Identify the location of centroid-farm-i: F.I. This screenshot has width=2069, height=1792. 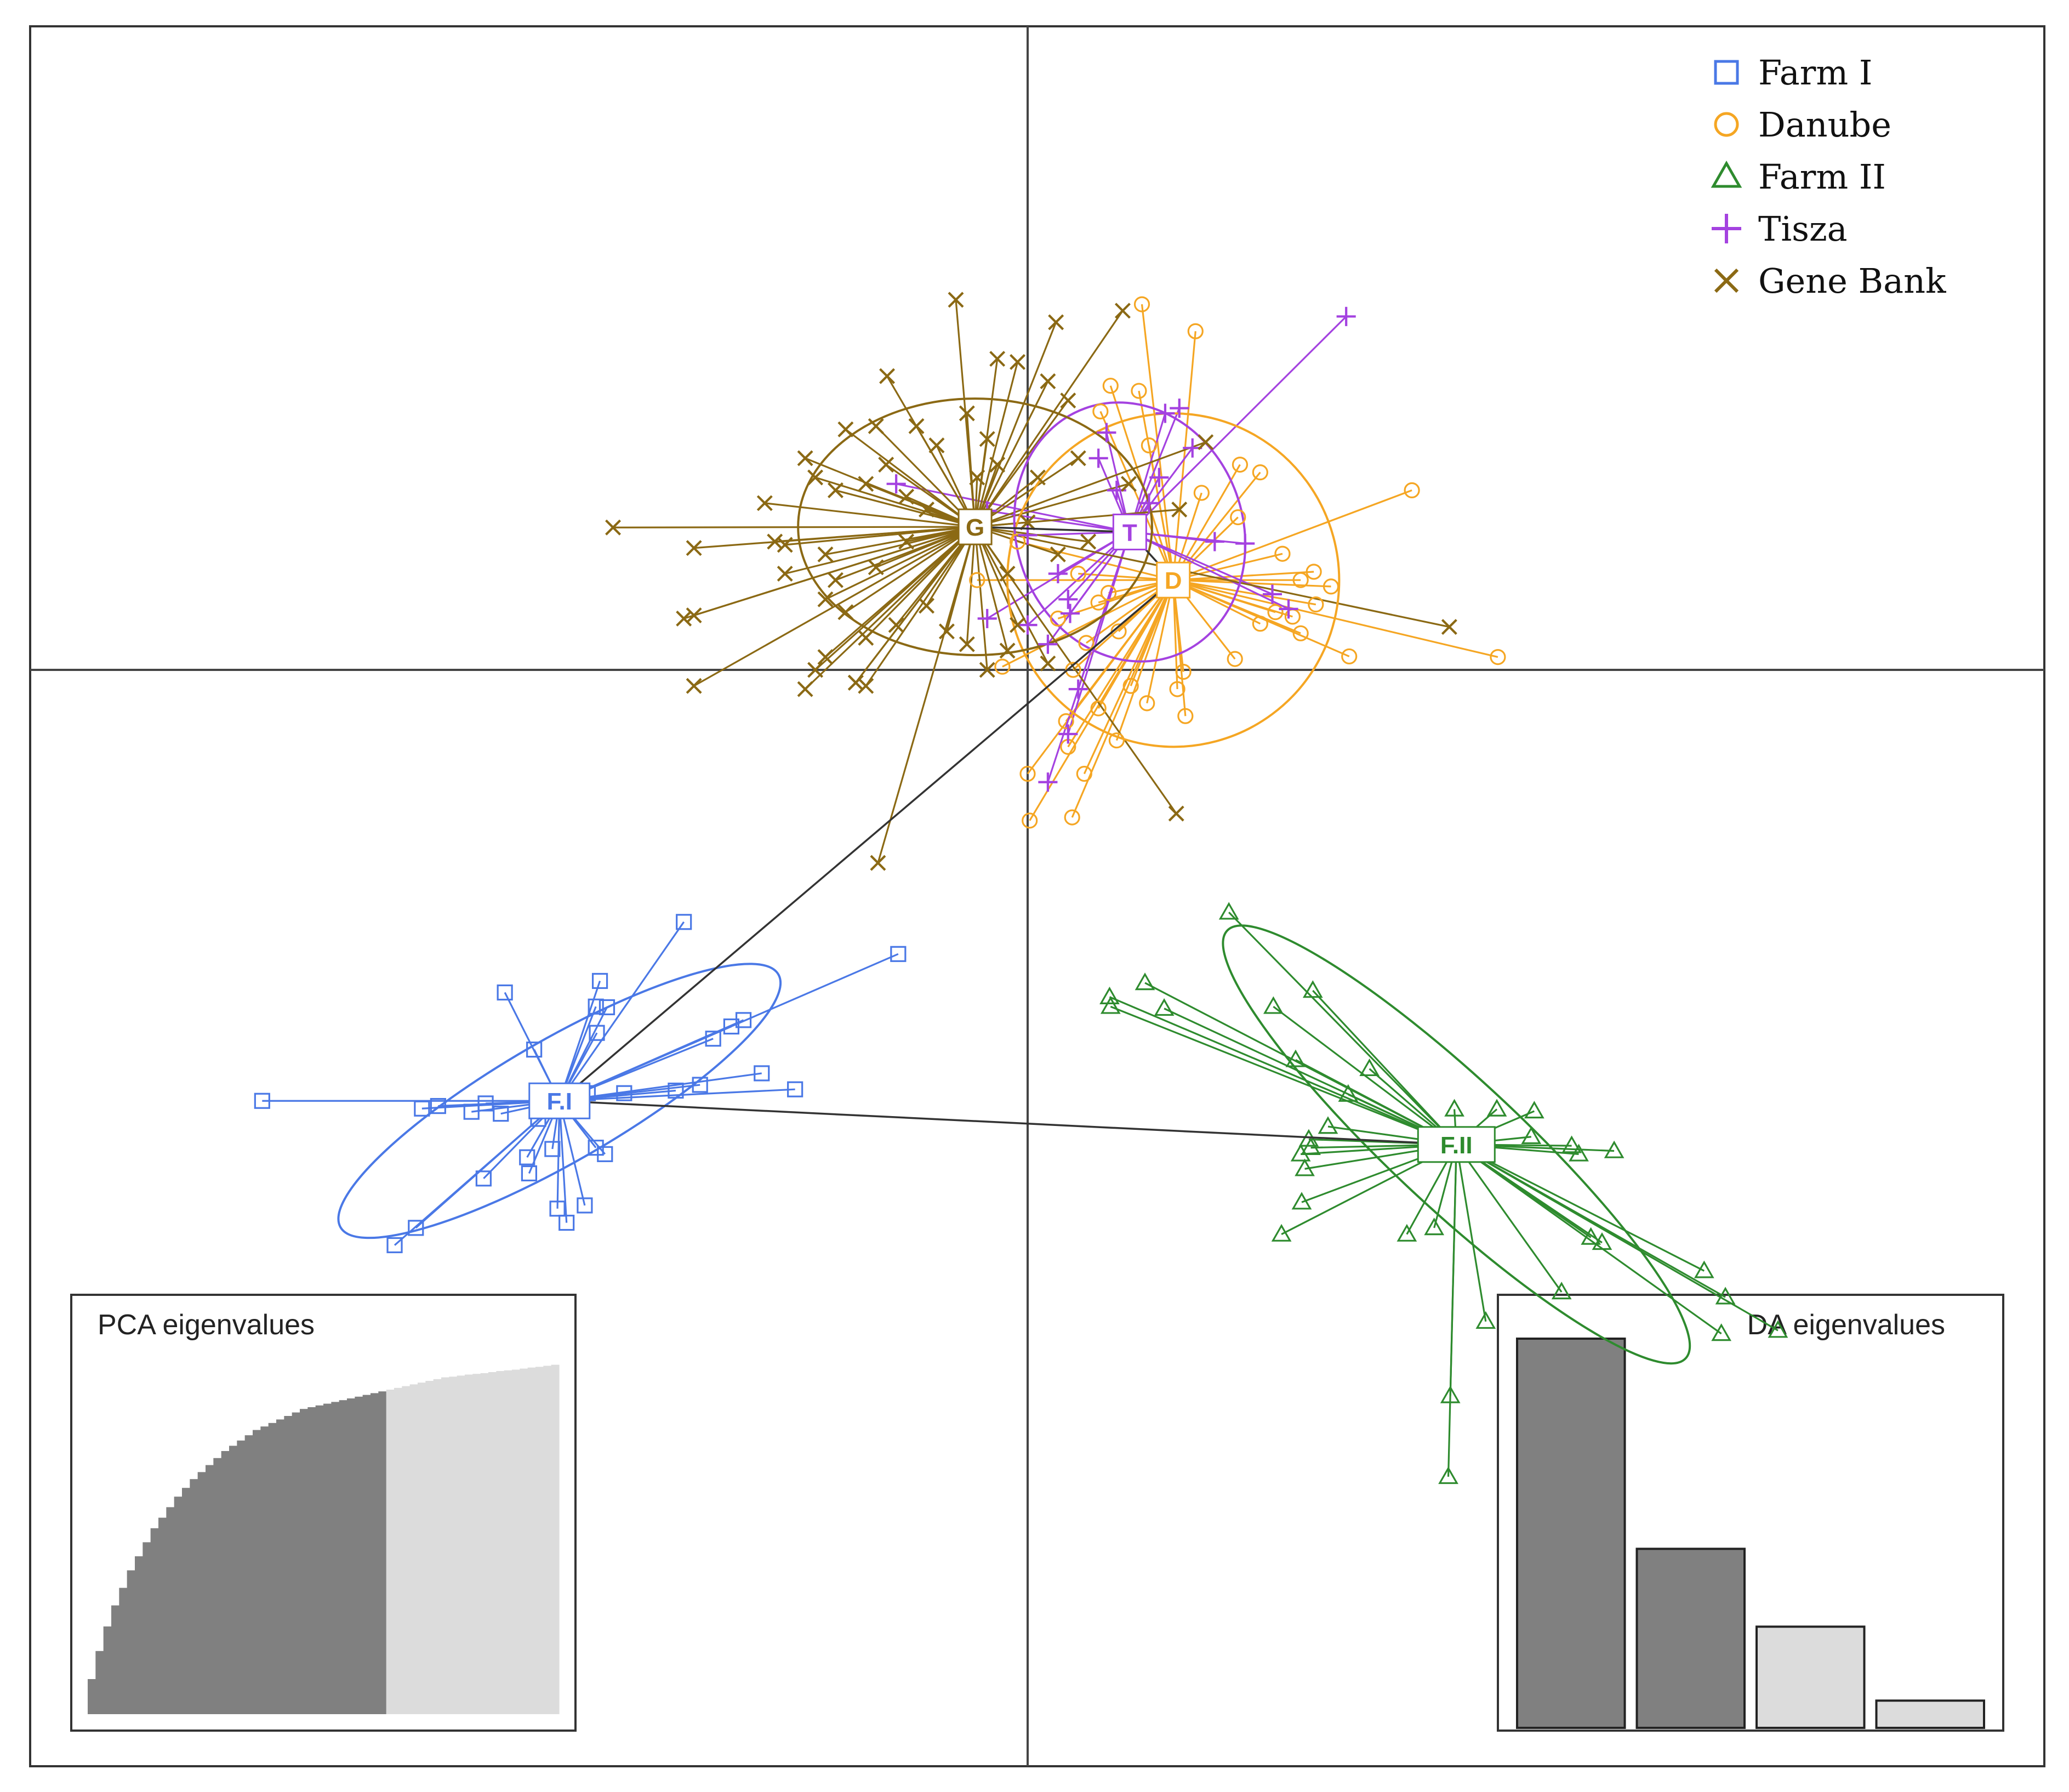
(560, 1100).